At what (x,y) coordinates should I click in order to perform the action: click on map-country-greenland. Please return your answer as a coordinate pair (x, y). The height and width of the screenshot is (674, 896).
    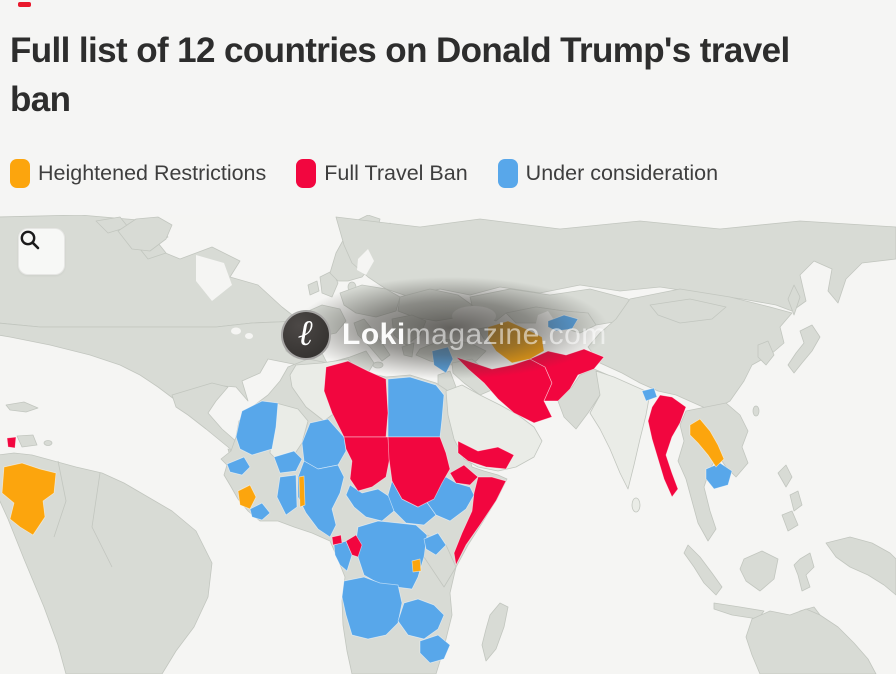
    Looking at the image, I should click on (145, 234).